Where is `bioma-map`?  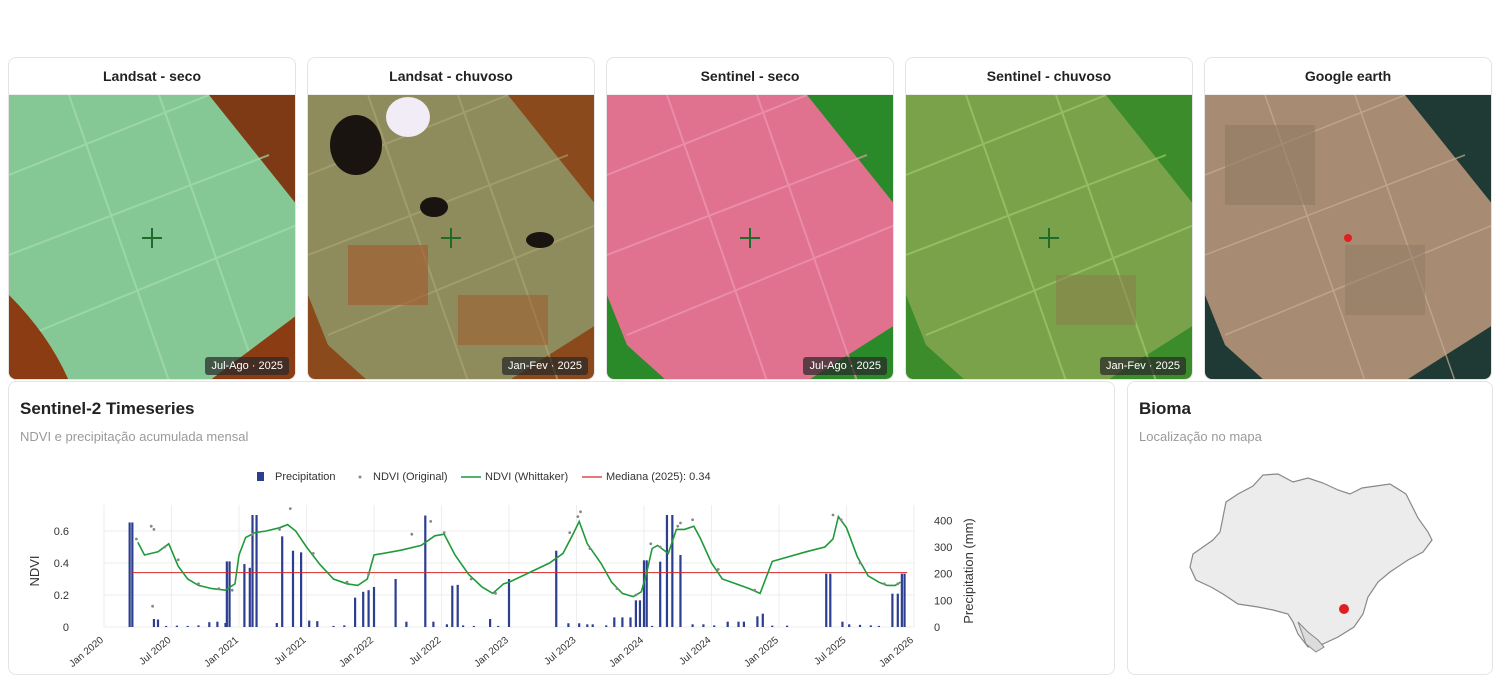 bioma-map is located at coordinates (1310, 528).